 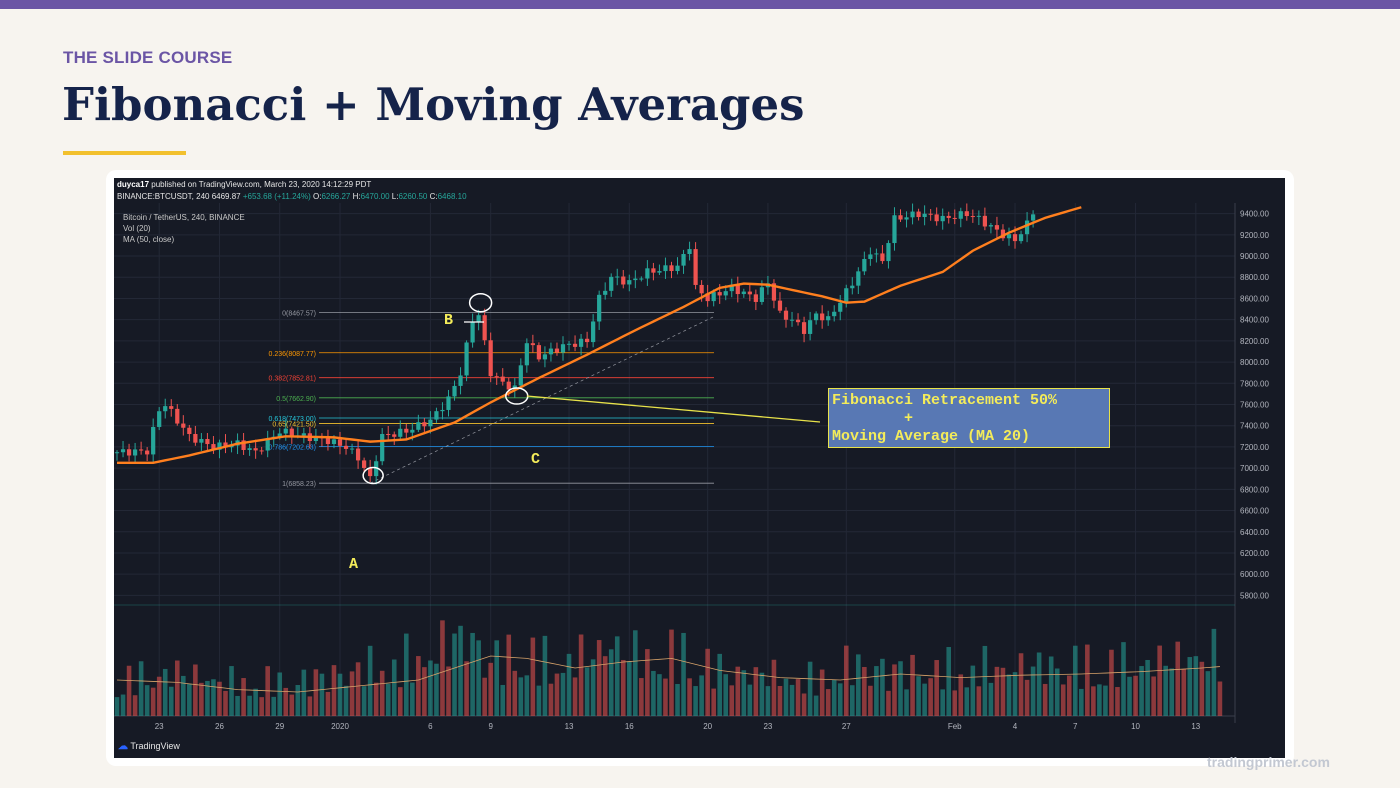 What do you see at coordinates (354, 564) in the screenshot?
I see `point-a-label: A` at bounding box center [354, 564].